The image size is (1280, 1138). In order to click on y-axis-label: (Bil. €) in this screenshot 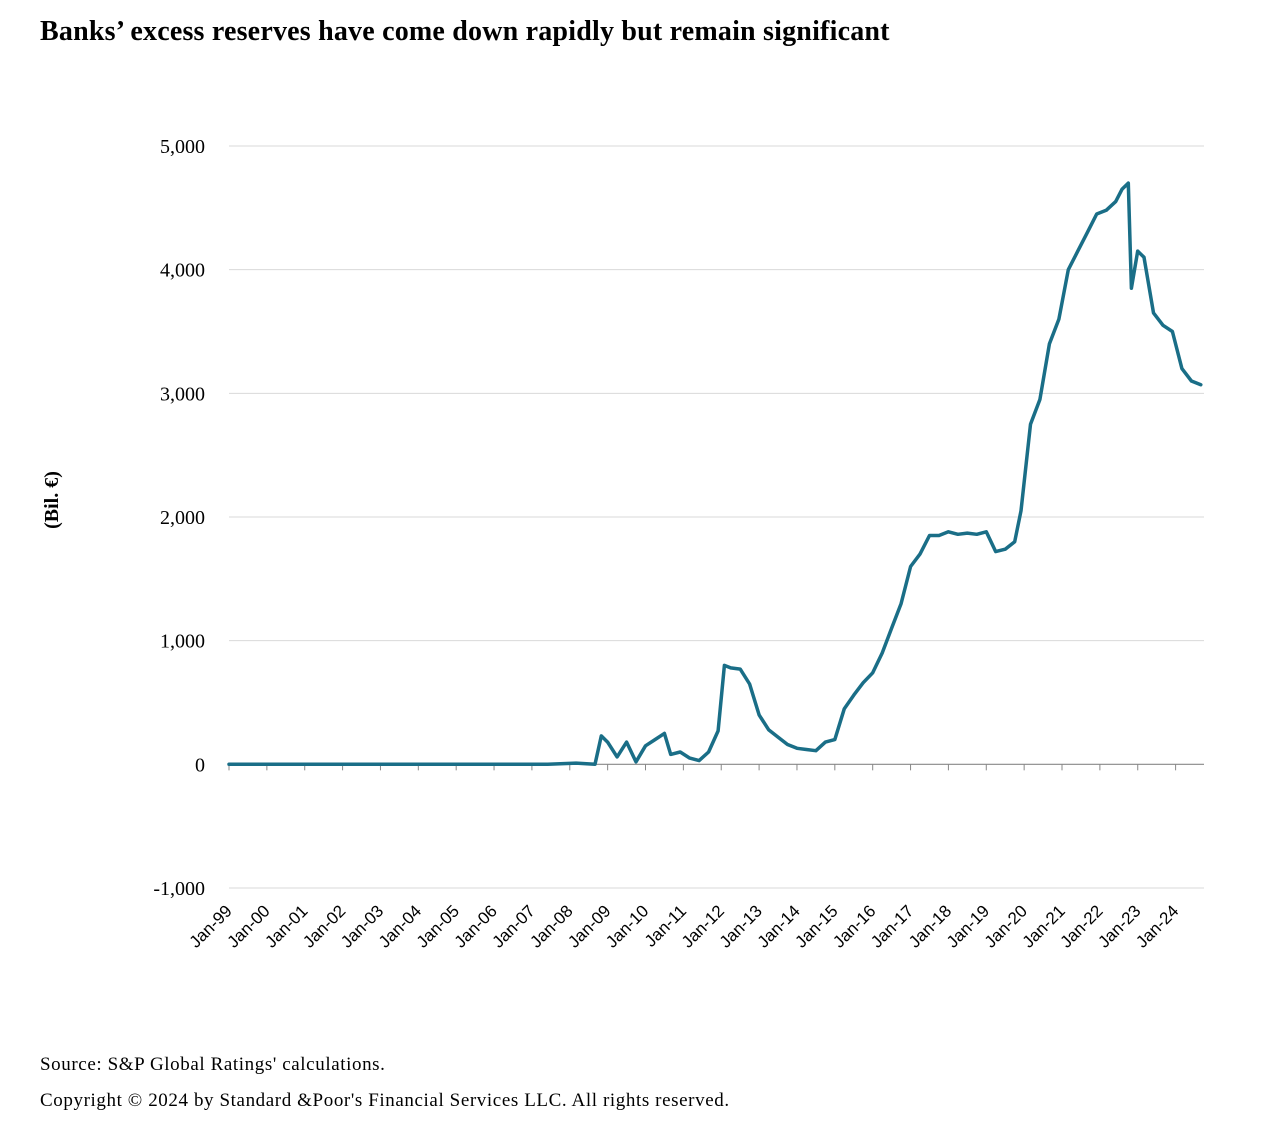, I will do `click(52, 500)`.